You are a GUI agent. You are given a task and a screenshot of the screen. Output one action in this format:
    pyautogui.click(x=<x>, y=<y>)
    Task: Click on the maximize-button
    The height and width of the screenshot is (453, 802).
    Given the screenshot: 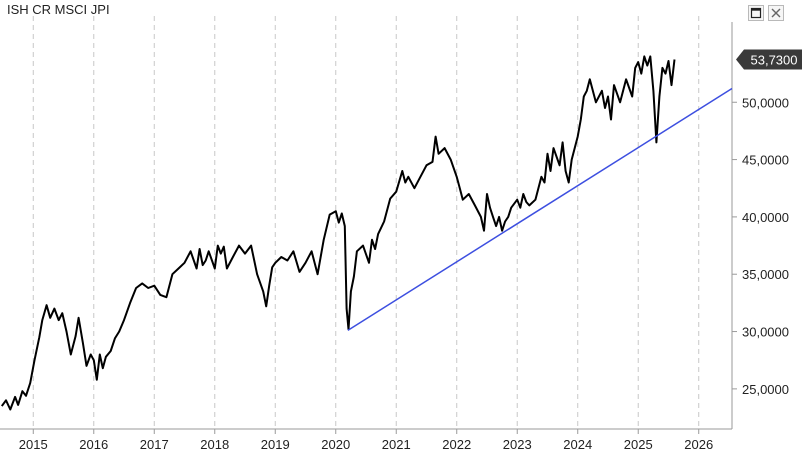 What is the action you would take?
    pyautogui.click(x=756, y=13)
    